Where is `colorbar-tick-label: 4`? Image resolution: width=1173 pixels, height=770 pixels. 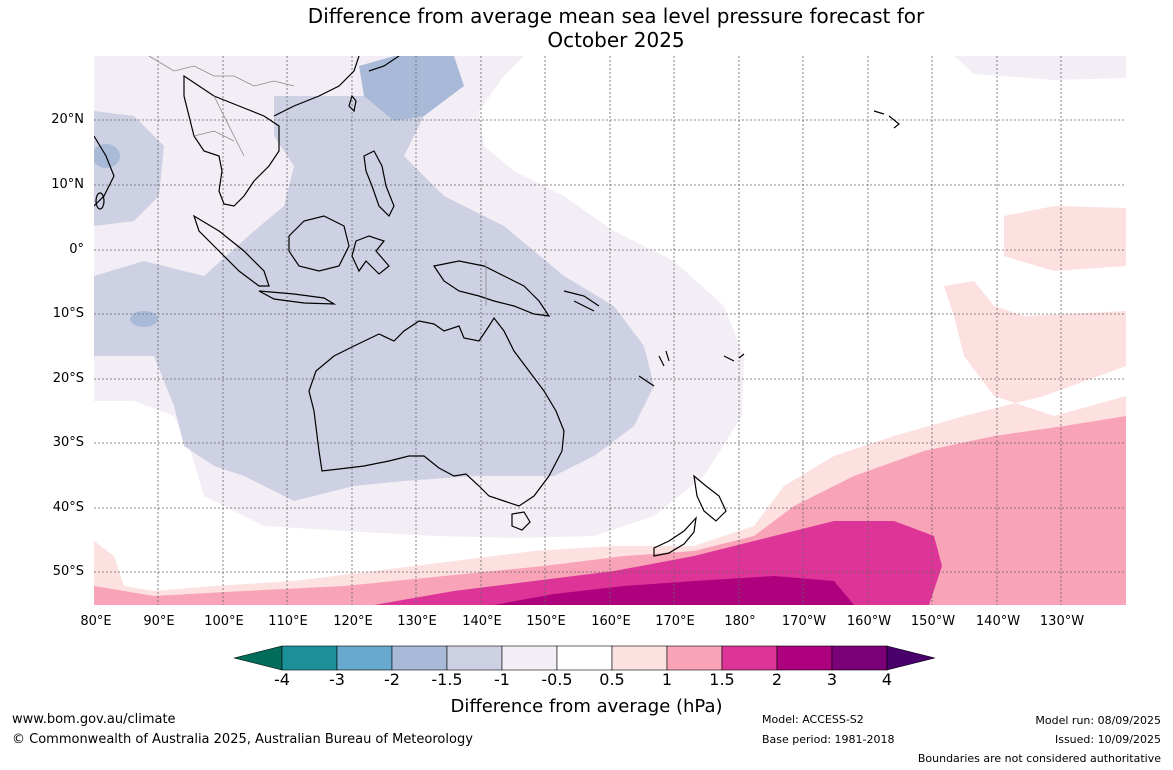
colorbar-tick-label: 4 is located at coordinates (887, 679).